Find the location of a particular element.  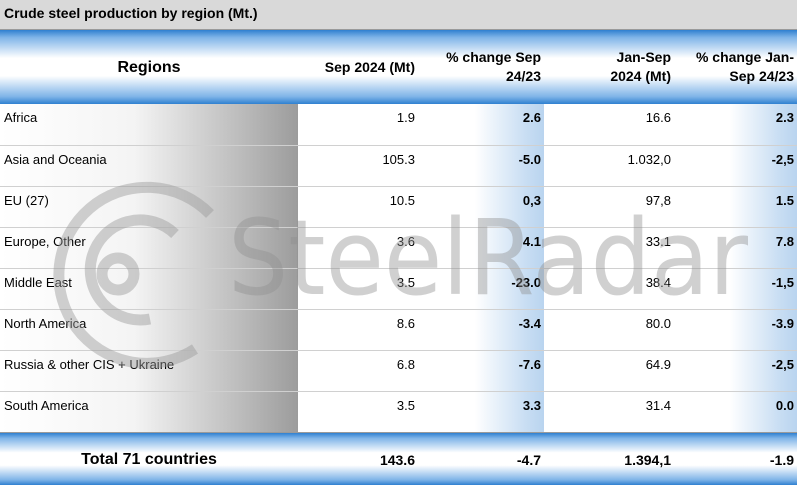

row-ytd: 80.0 is located at coordinates (658, 323).